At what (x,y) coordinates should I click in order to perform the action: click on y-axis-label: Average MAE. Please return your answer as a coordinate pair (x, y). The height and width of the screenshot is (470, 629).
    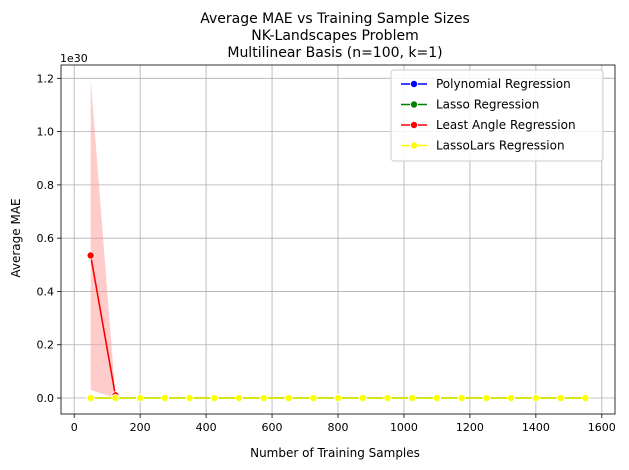
    Looking at the image, I should click on (16, 237).